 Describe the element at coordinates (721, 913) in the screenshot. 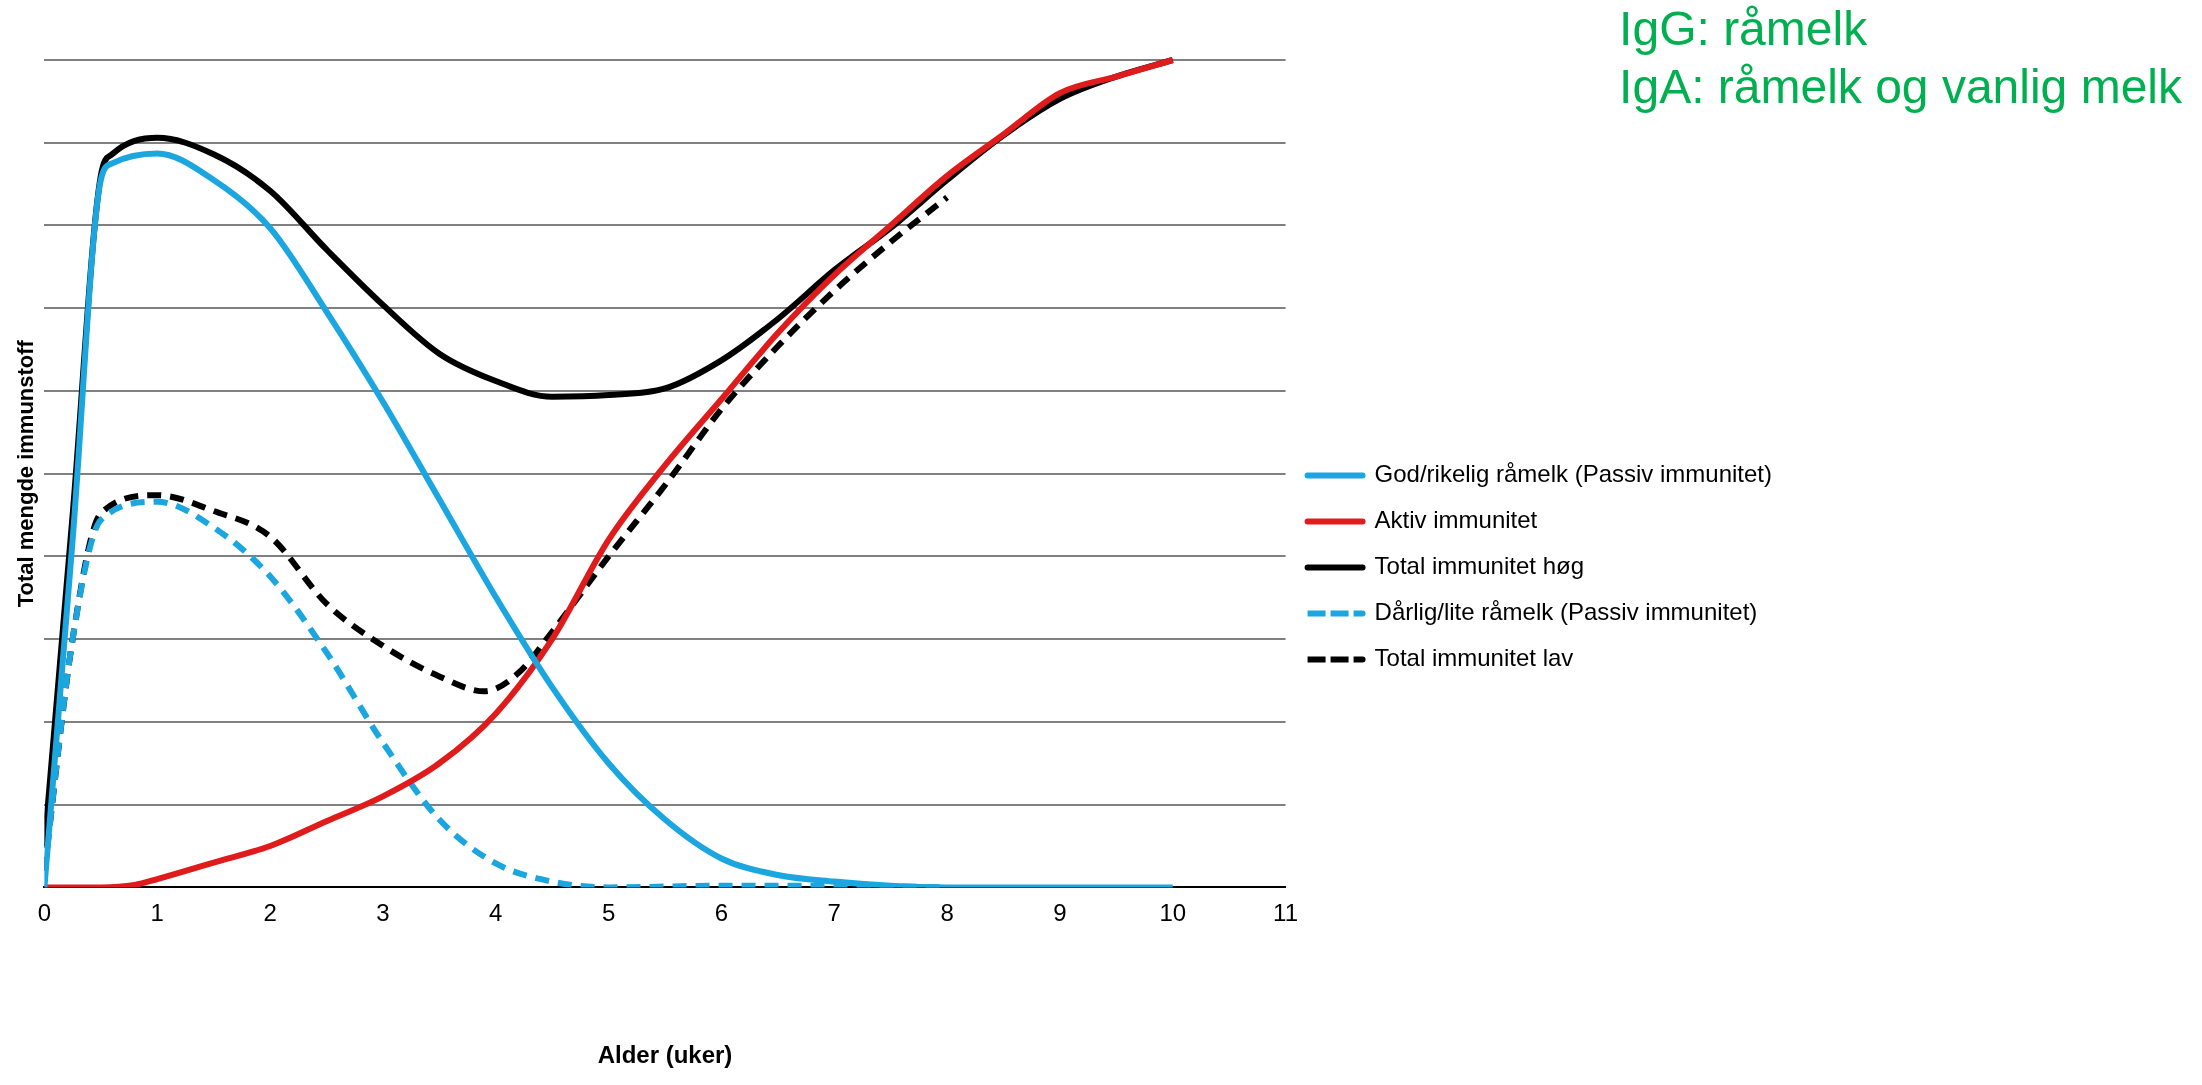

I see `x-tick-label: 6` at that location.